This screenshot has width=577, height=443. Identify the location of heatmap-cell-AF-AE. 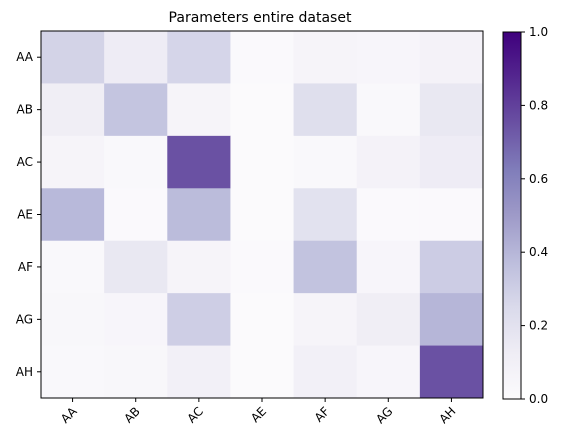
(262, 267).